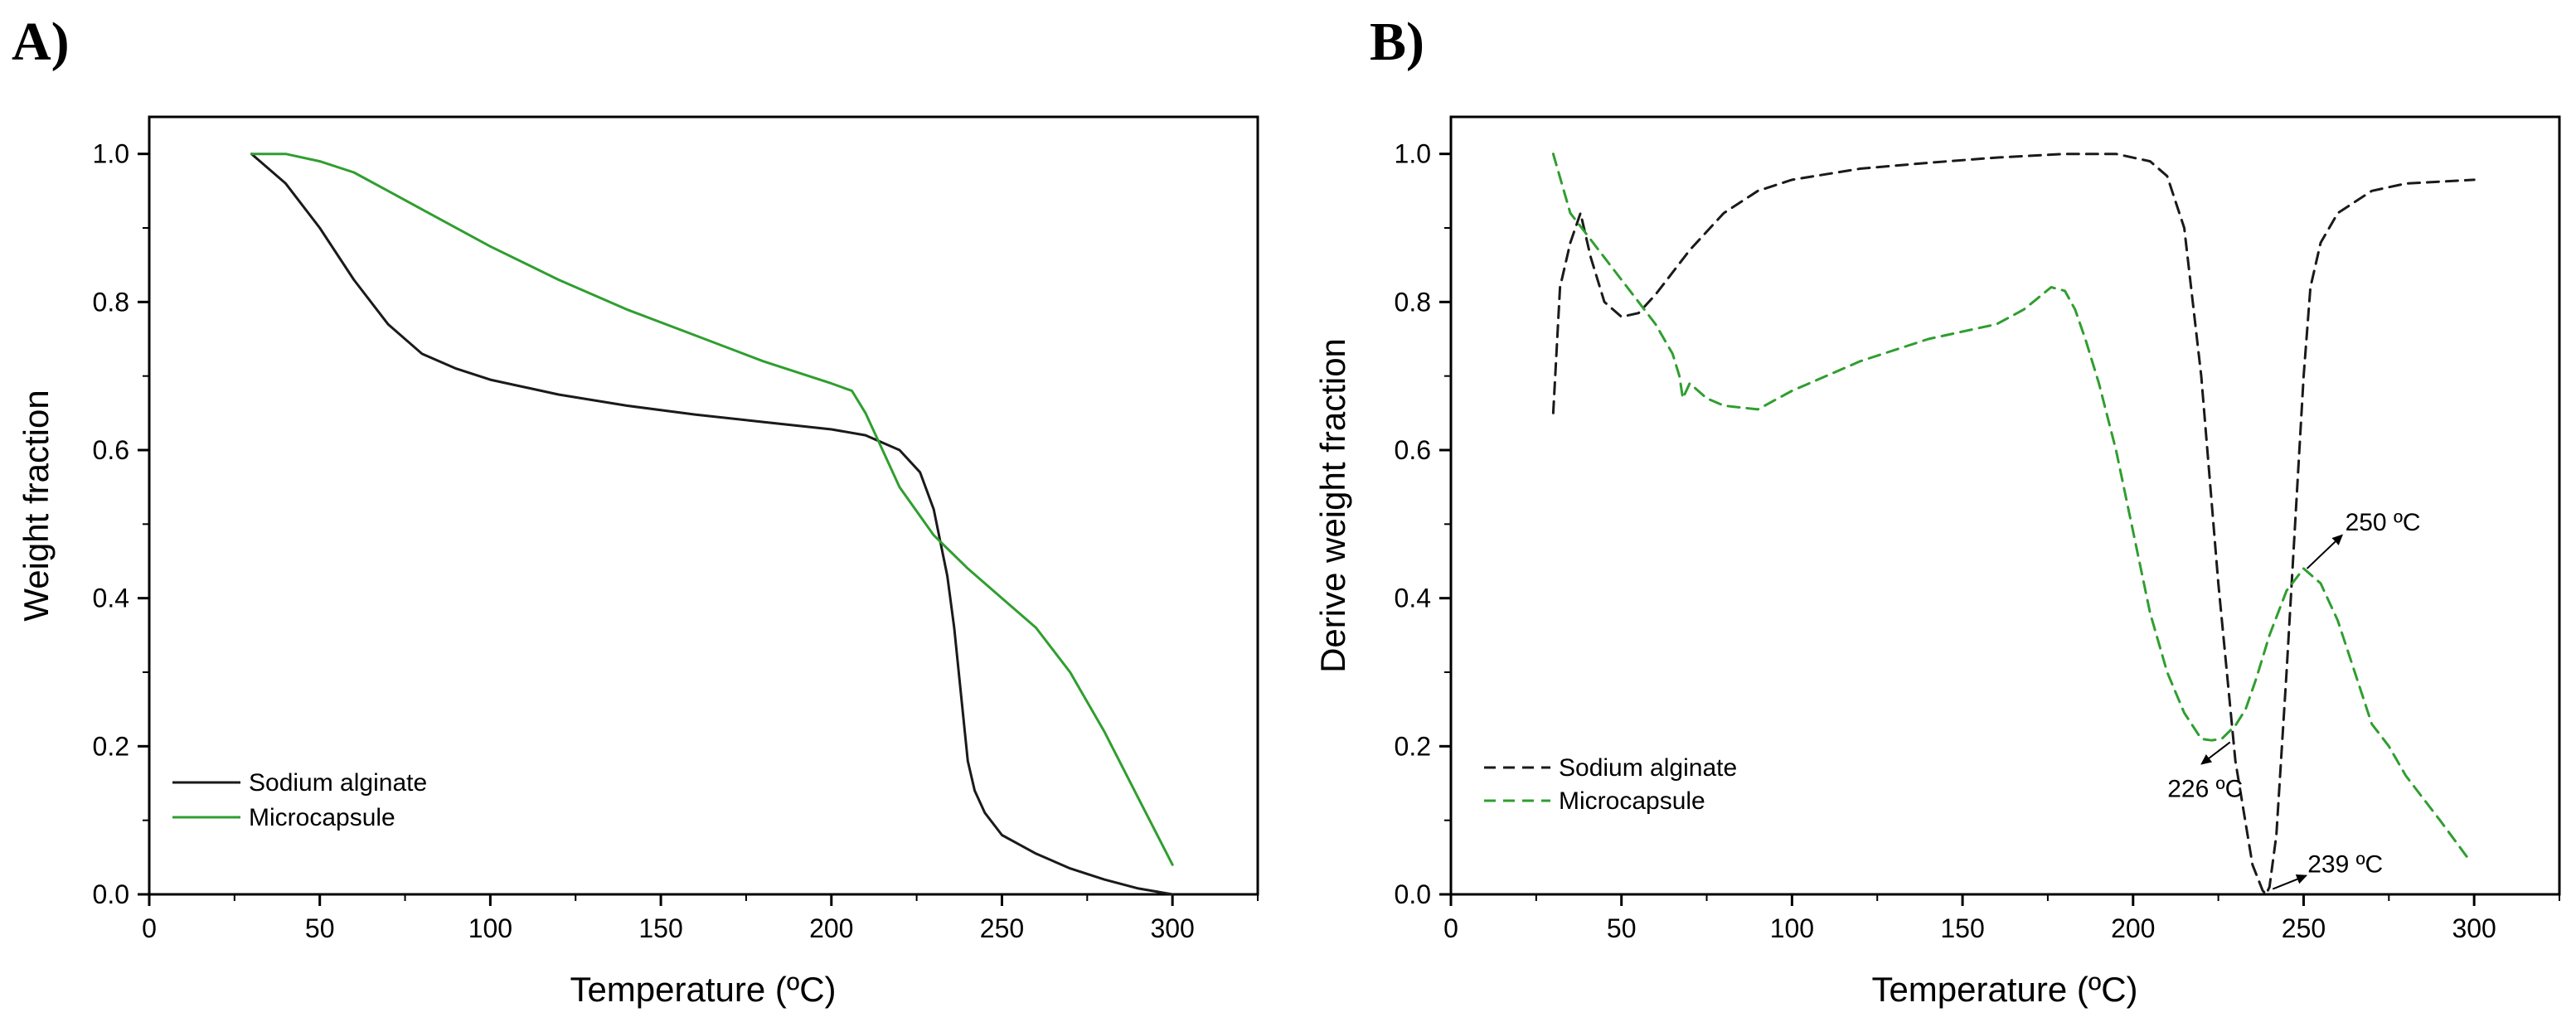 This screenshot has width=2576, height=1022. What do you see at coordinates (2205, 788) in the screenshot?
I see `annotation-label: 226 ºC` at bounding box center [2205, 788].